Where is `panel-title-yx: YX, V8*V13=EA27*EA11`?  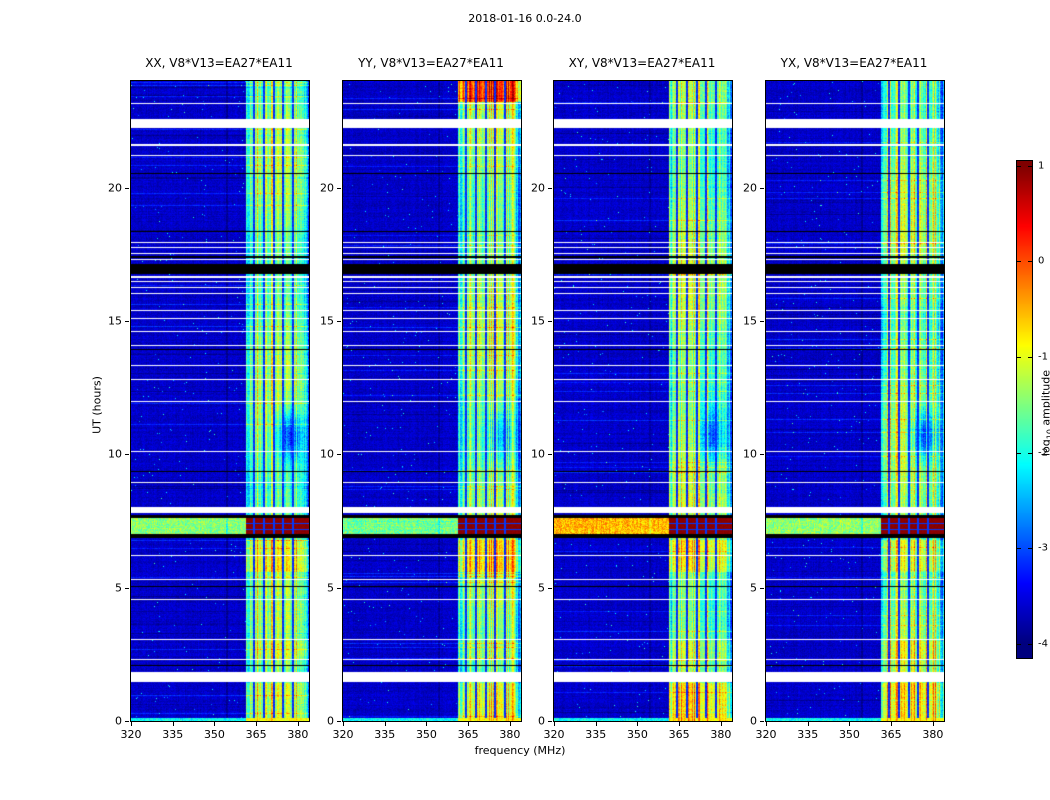
panel-title-yx: YX, V8*V13=EA27*EA11 is located at coordinates (854, 63).